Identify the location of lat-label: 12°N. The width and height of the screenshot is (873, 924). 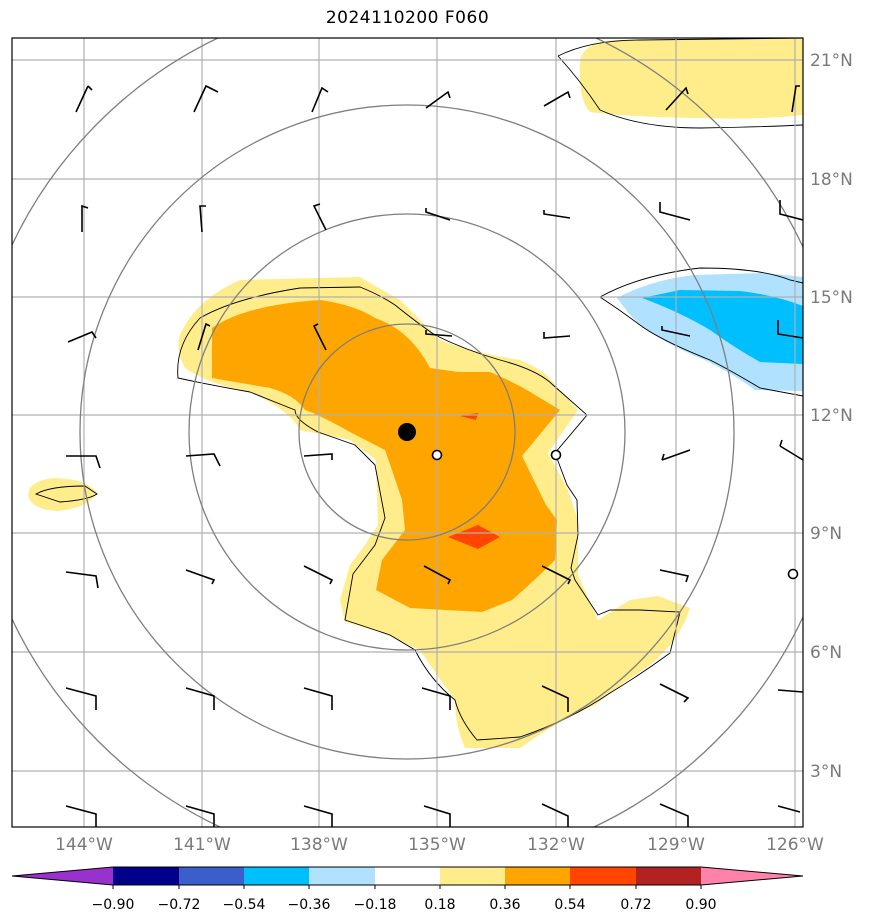
(831, 416).